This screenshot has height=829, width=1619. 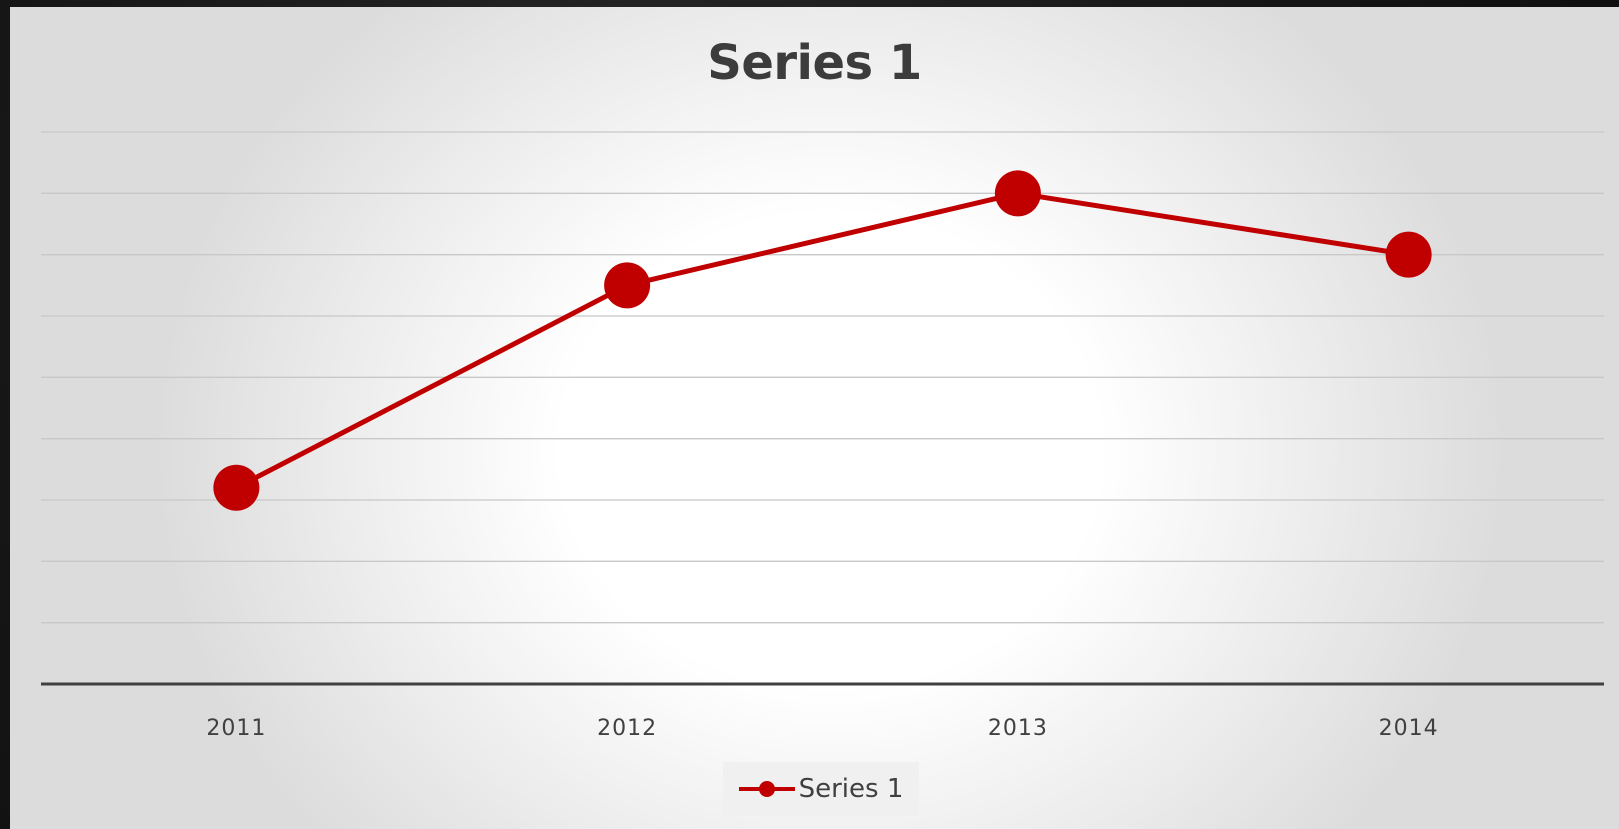 What do you see at coordinates (1409, 728) in the screenshot?
I see `x-tick-label: 2014` at bounding box center [1409, 728].